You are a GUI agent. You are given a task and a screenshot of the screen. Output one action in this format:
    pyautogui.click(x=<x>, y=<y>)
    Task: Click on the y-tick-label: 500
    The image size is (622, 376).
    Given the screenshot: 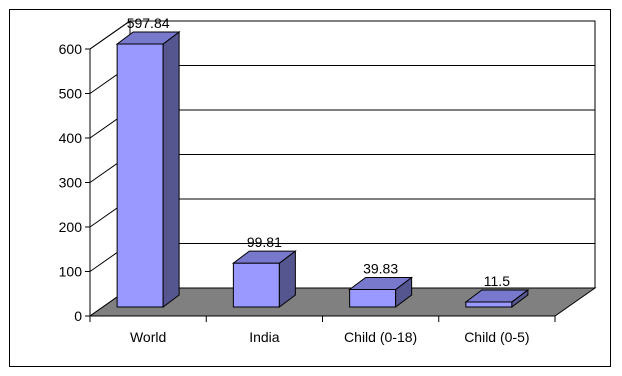 What is the action you would take?
    pyautogui.click(x=71, y=94)
    